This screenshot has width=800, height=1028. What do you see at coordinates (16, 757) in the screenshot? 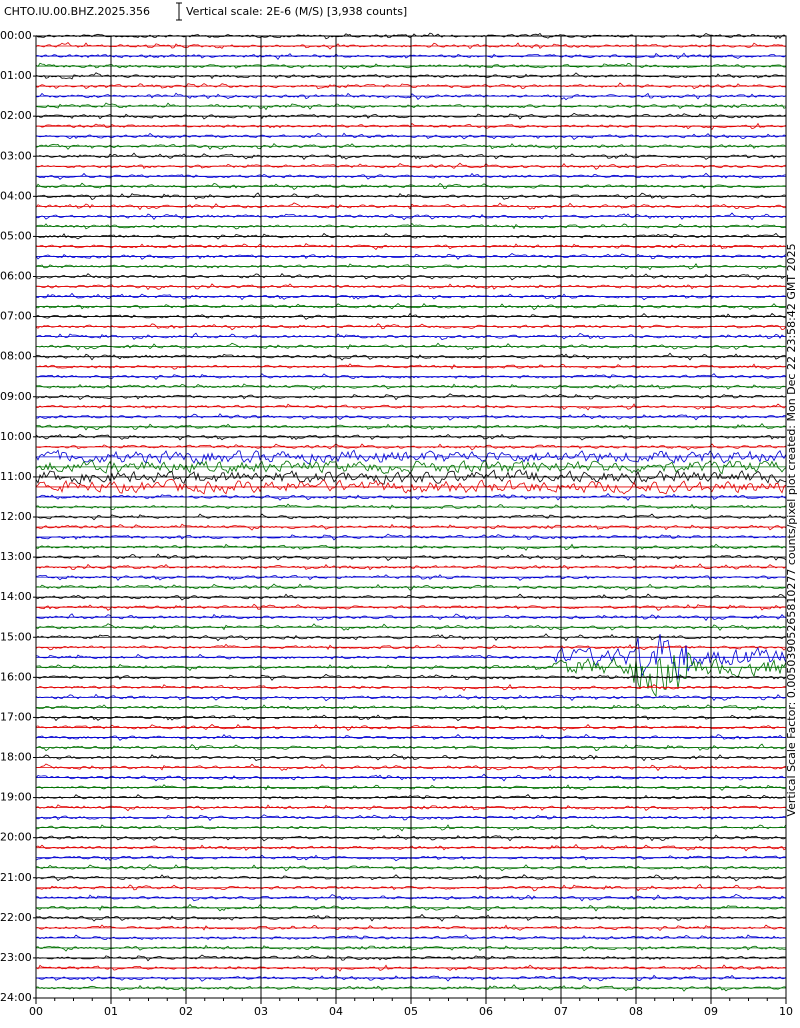
I see `y-tick-label: 18:00` at bounding box center [16, 757].